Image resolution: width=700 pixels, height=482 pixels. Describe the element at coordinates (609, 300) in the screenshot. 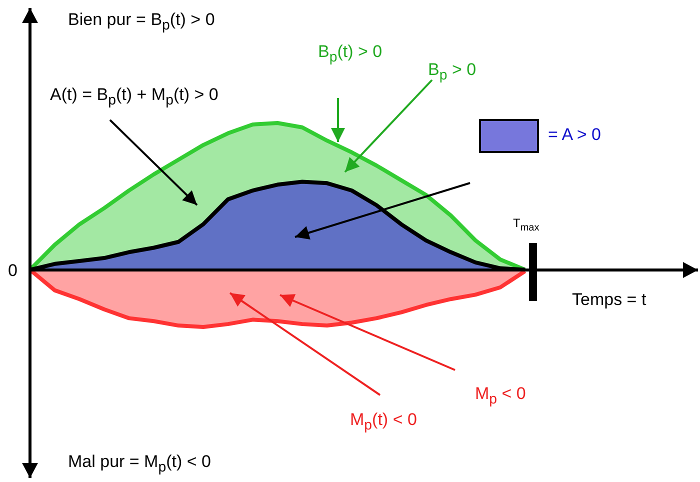

I see `x-axis-title: Temps = t` at that location.